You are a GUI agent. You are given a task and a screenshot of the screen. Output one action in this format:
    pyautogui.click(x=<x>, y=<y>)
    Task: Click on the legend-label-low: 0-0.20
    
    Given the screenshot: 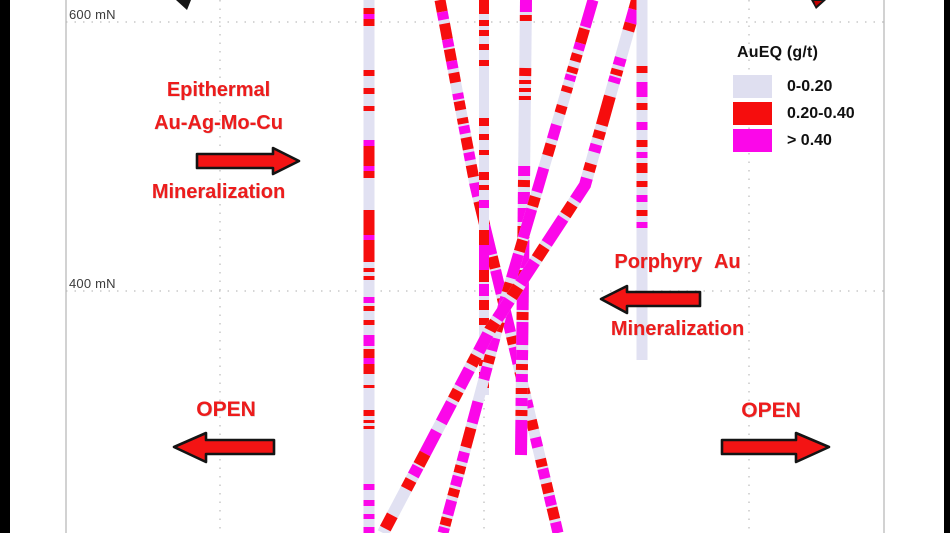 What is the action you would take?
    pyautogui.click(x=810, y=86)
    